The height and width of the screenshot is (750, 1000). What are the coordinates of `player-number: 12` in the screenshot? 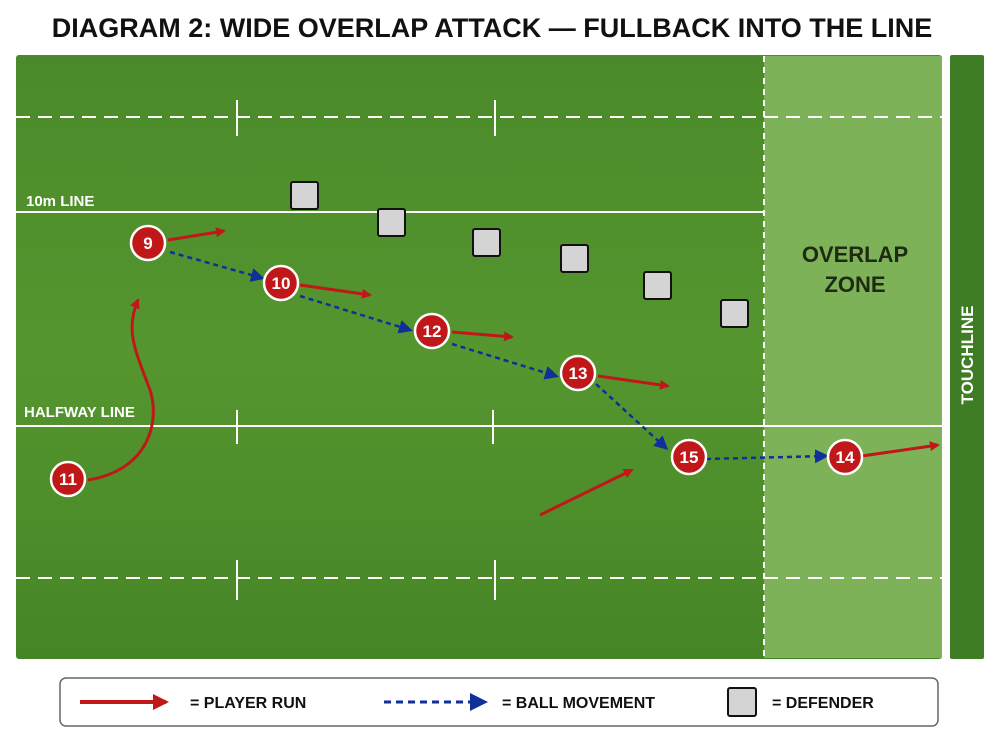 It's located at (432, 331).